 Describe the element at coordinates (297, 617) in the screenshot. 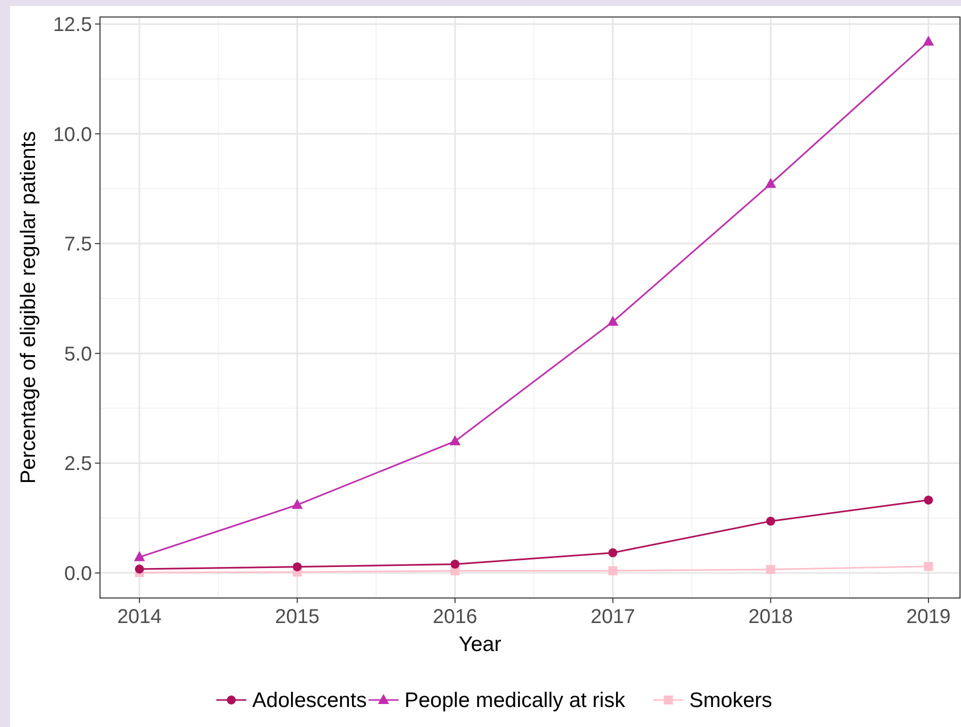

I see `x-tick-label: 2015` at that location.